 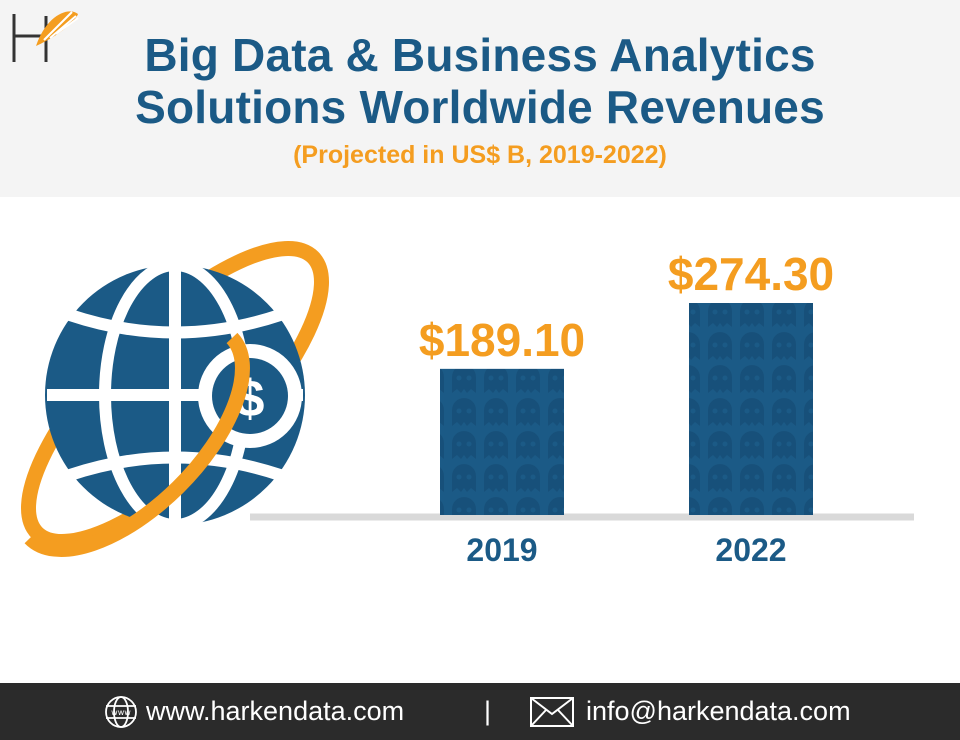 What do you see at coordinates (275, 711) in the screenshot?
I see `website-link: www.harkendata.com` at bounding box center [275, 711].